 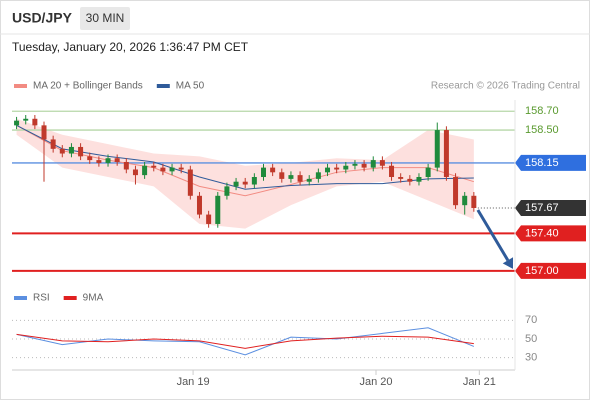 I want to click on x-tick-label: Jan 20, so click(x=375, y=382).